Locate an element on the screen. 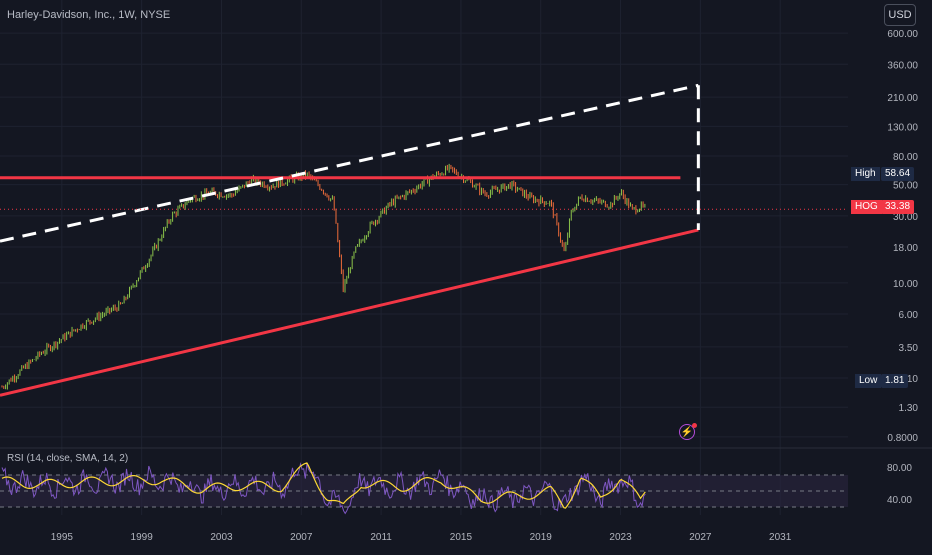  x-tick-label: 1995 is located at coordinates (62, 537).